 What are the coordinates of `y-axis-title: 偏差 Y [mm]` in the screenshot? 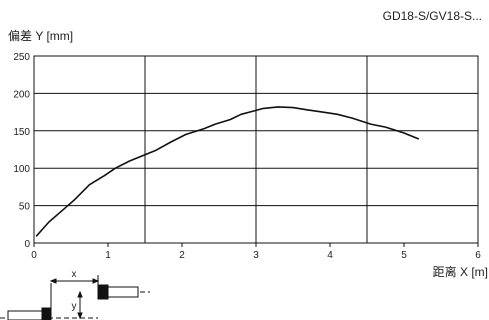 It's located at (40, 35).